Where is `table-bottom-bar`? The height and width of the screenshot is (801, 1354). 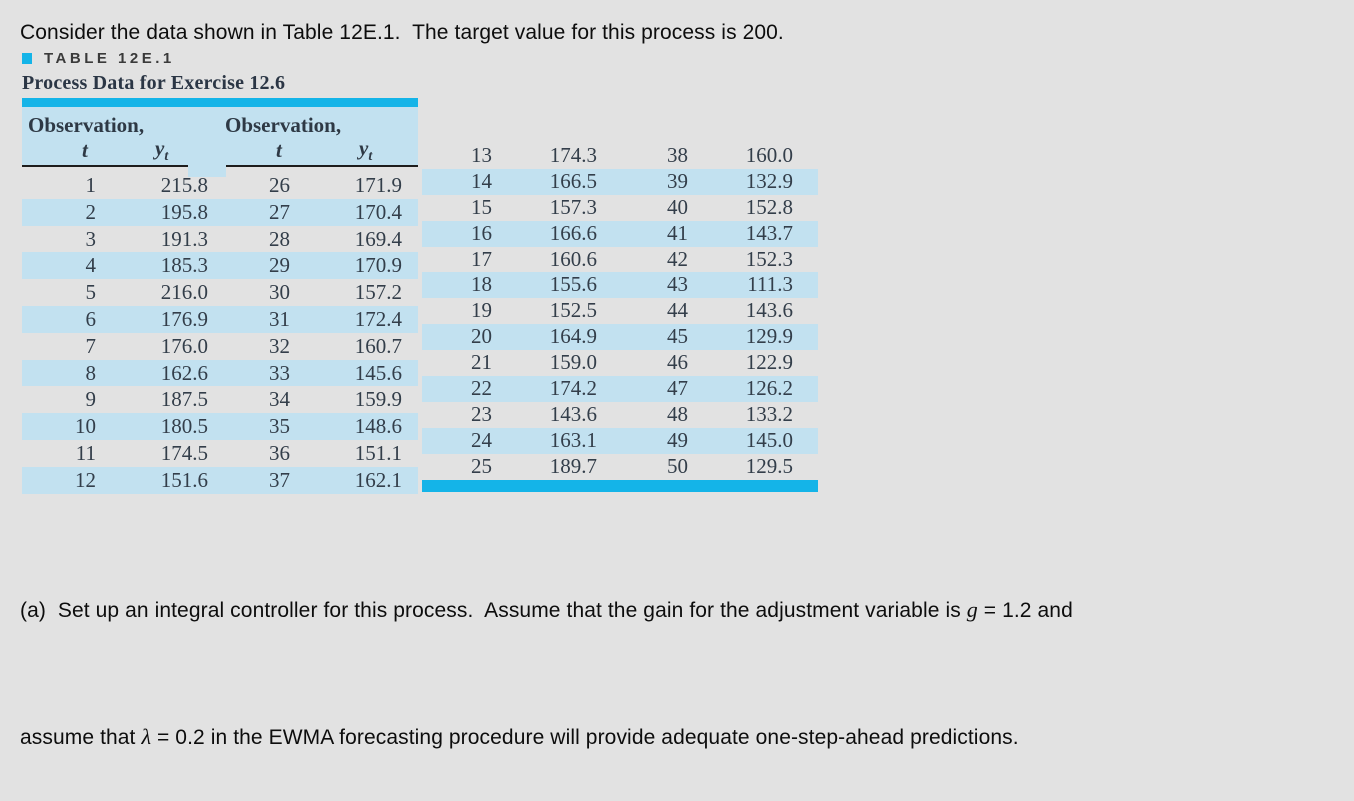 table-bottom-bar is located at coordinates (620, 485).